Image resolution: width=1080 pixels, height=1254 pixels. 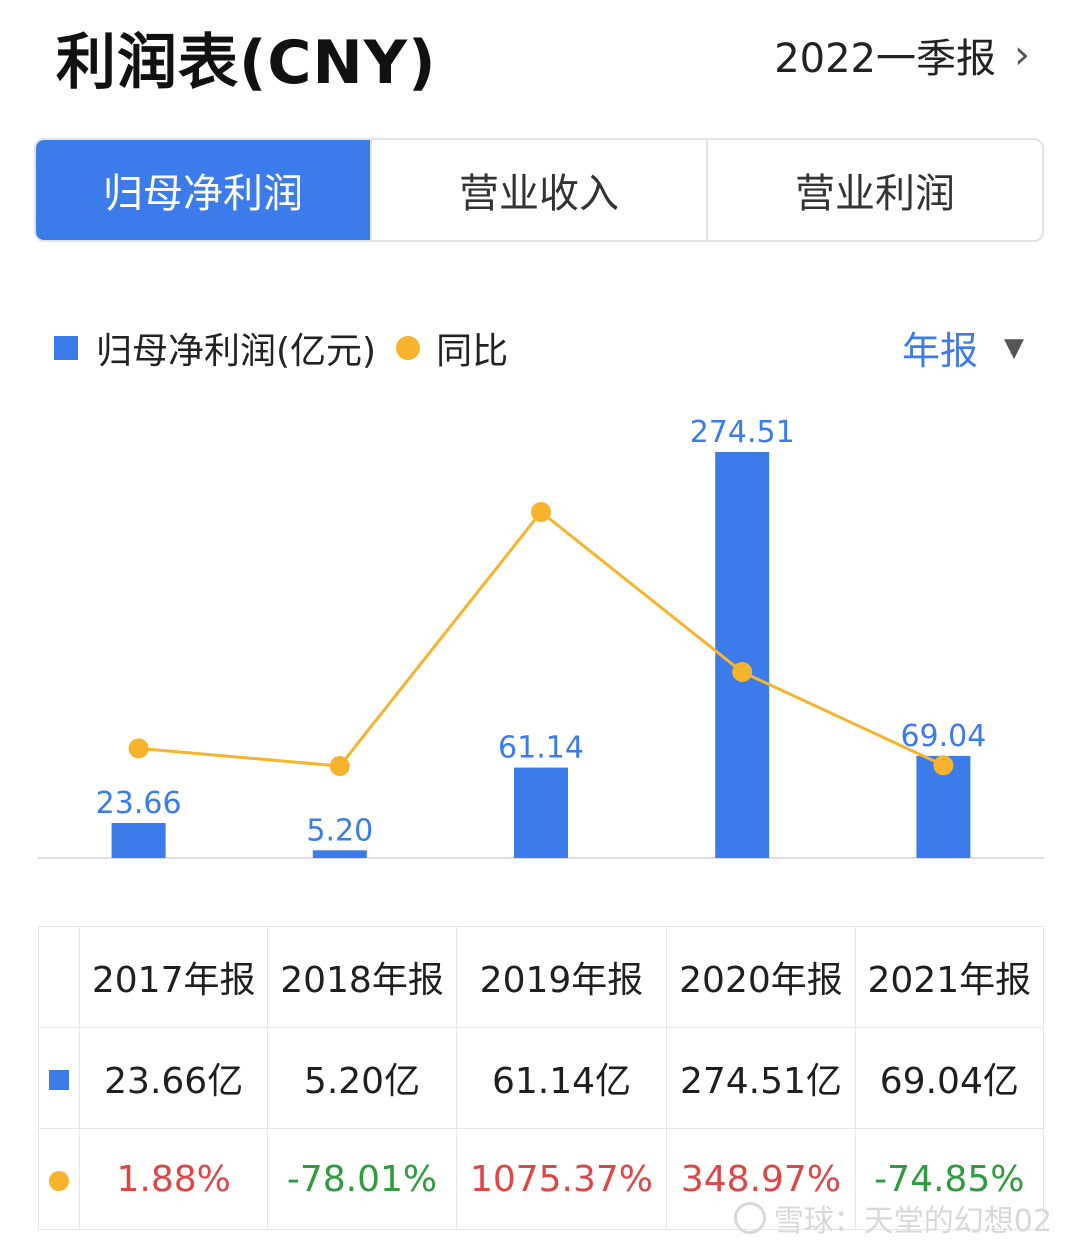 I want to click on watermark-text: 雪球：天堂的幻想02, so click(x=912, y=1221).